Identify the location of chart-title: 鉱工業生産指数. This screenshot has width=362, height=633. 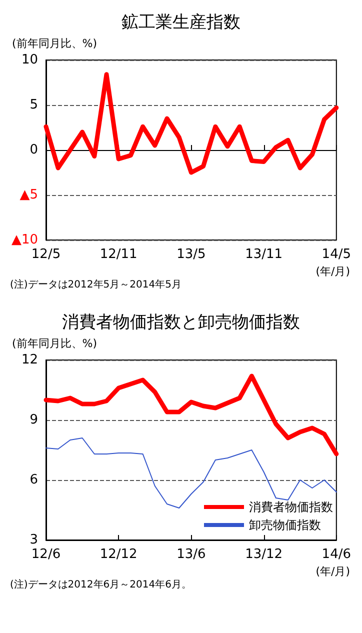
(181, 22).